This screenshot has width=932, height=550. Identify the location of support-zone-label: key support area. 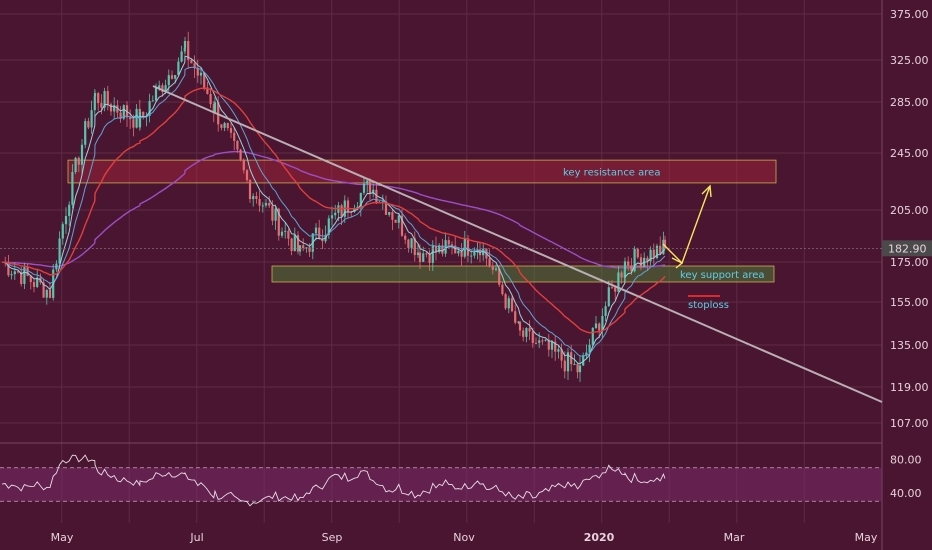
(722, 275).